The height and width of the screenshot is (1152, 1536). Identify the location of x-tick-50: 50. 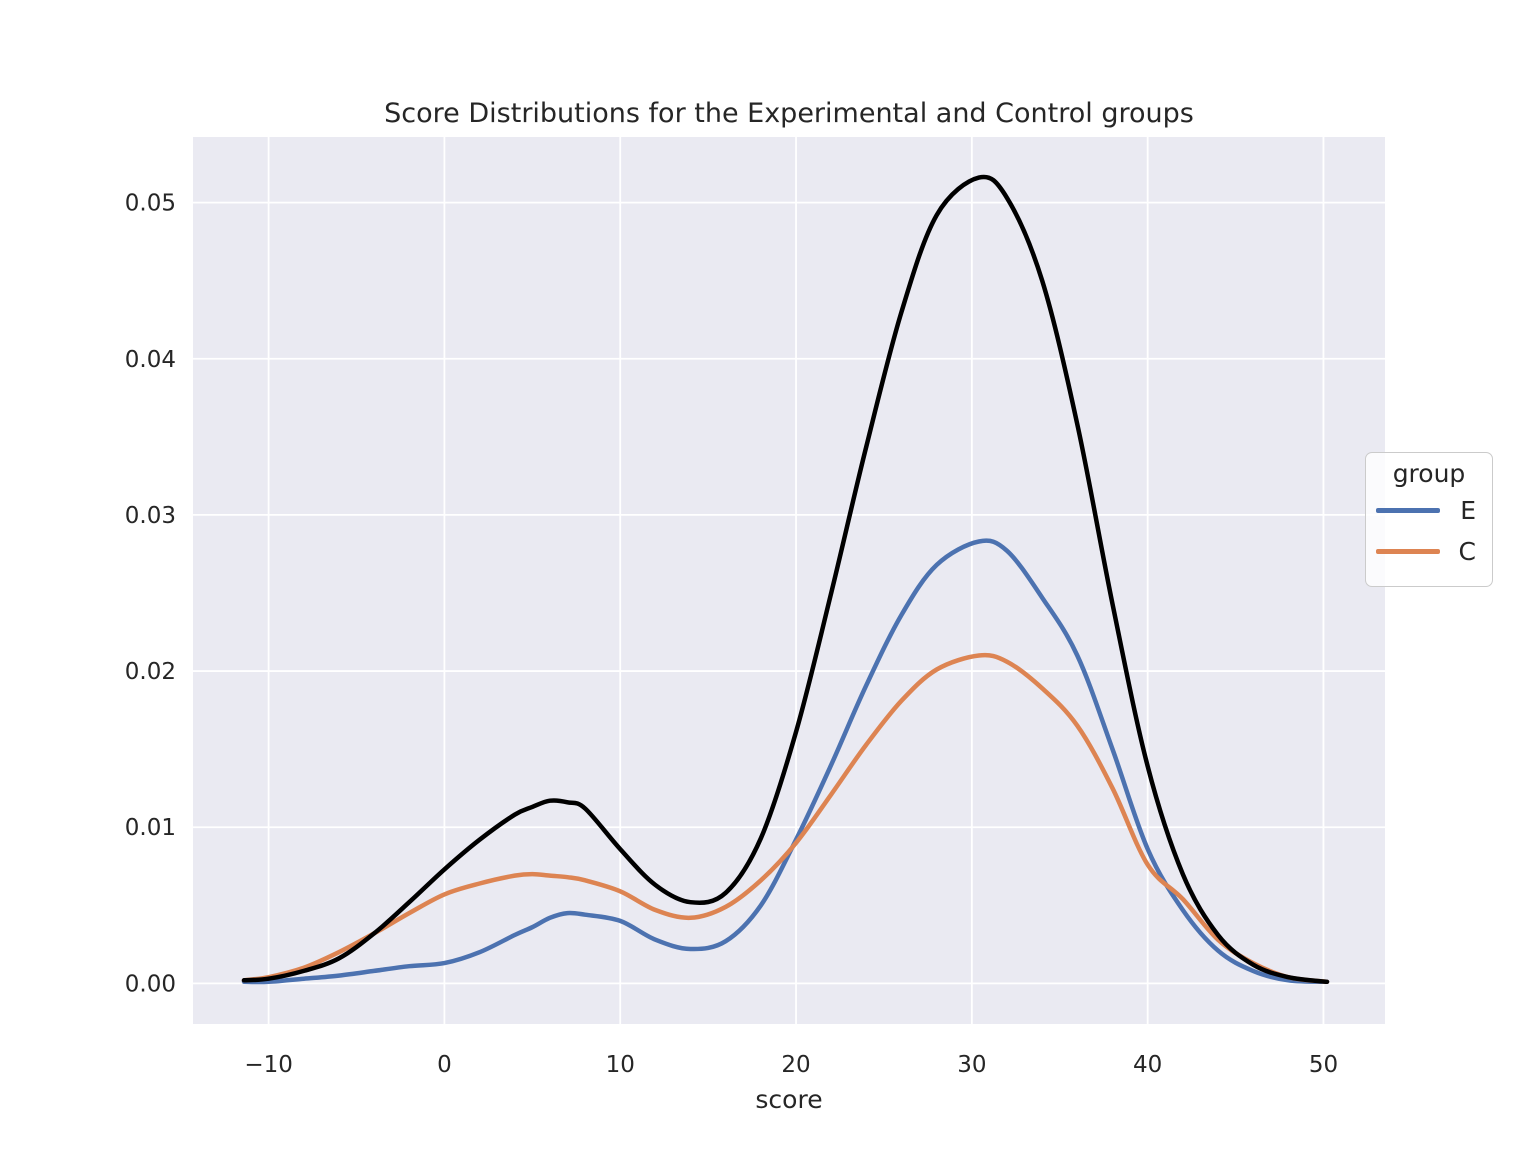
(1323, 1065).